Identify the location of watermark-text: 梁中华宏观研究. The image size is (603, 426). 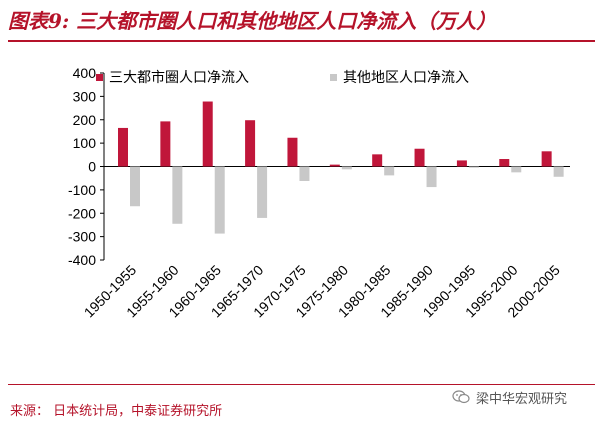
(522, 399).